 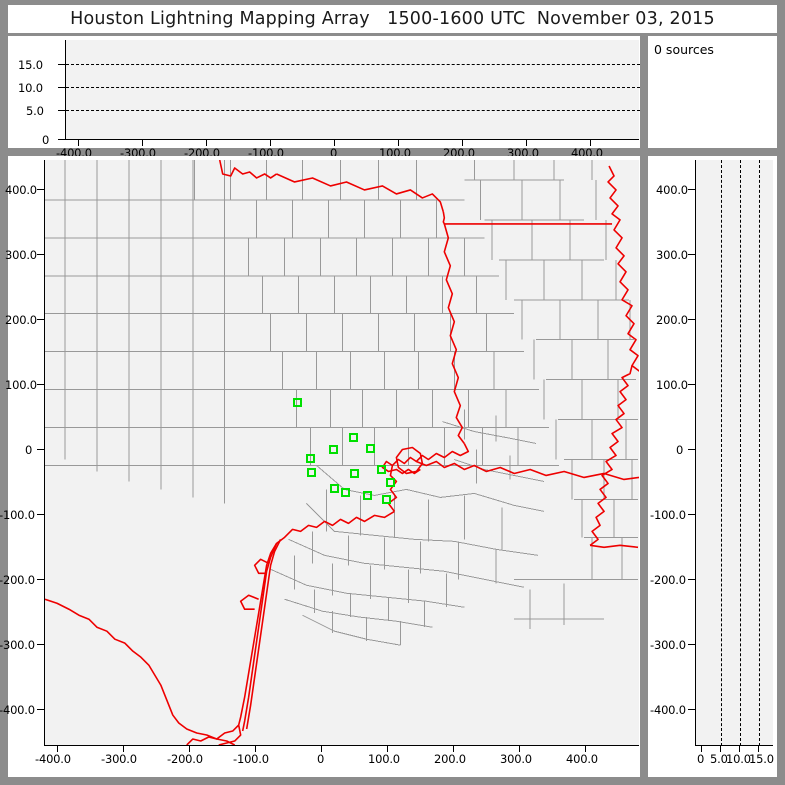 I want to click on side-ytick--300, so click(x=691, y=645).